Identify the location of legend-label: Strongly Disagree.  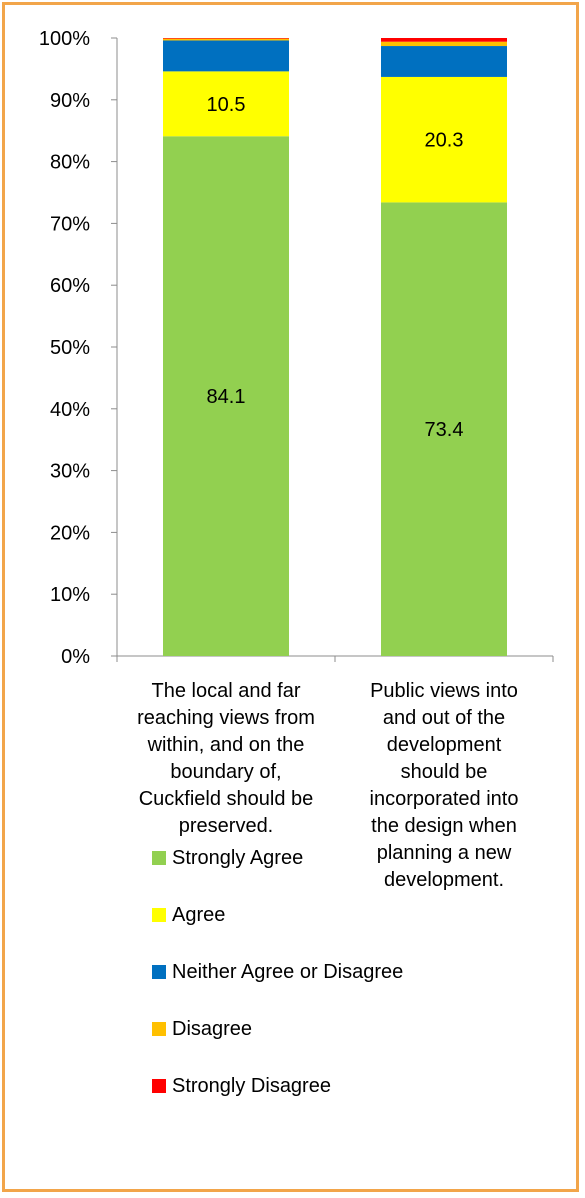
(251, 1085).